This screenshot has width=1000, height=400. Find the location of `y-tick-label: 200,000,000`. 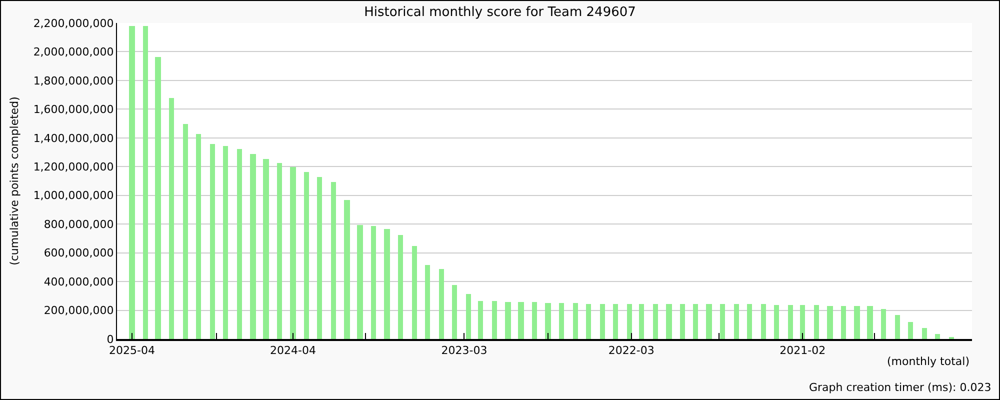

y-tick-label: 200,000,000 is located at coordinates (79, 311).